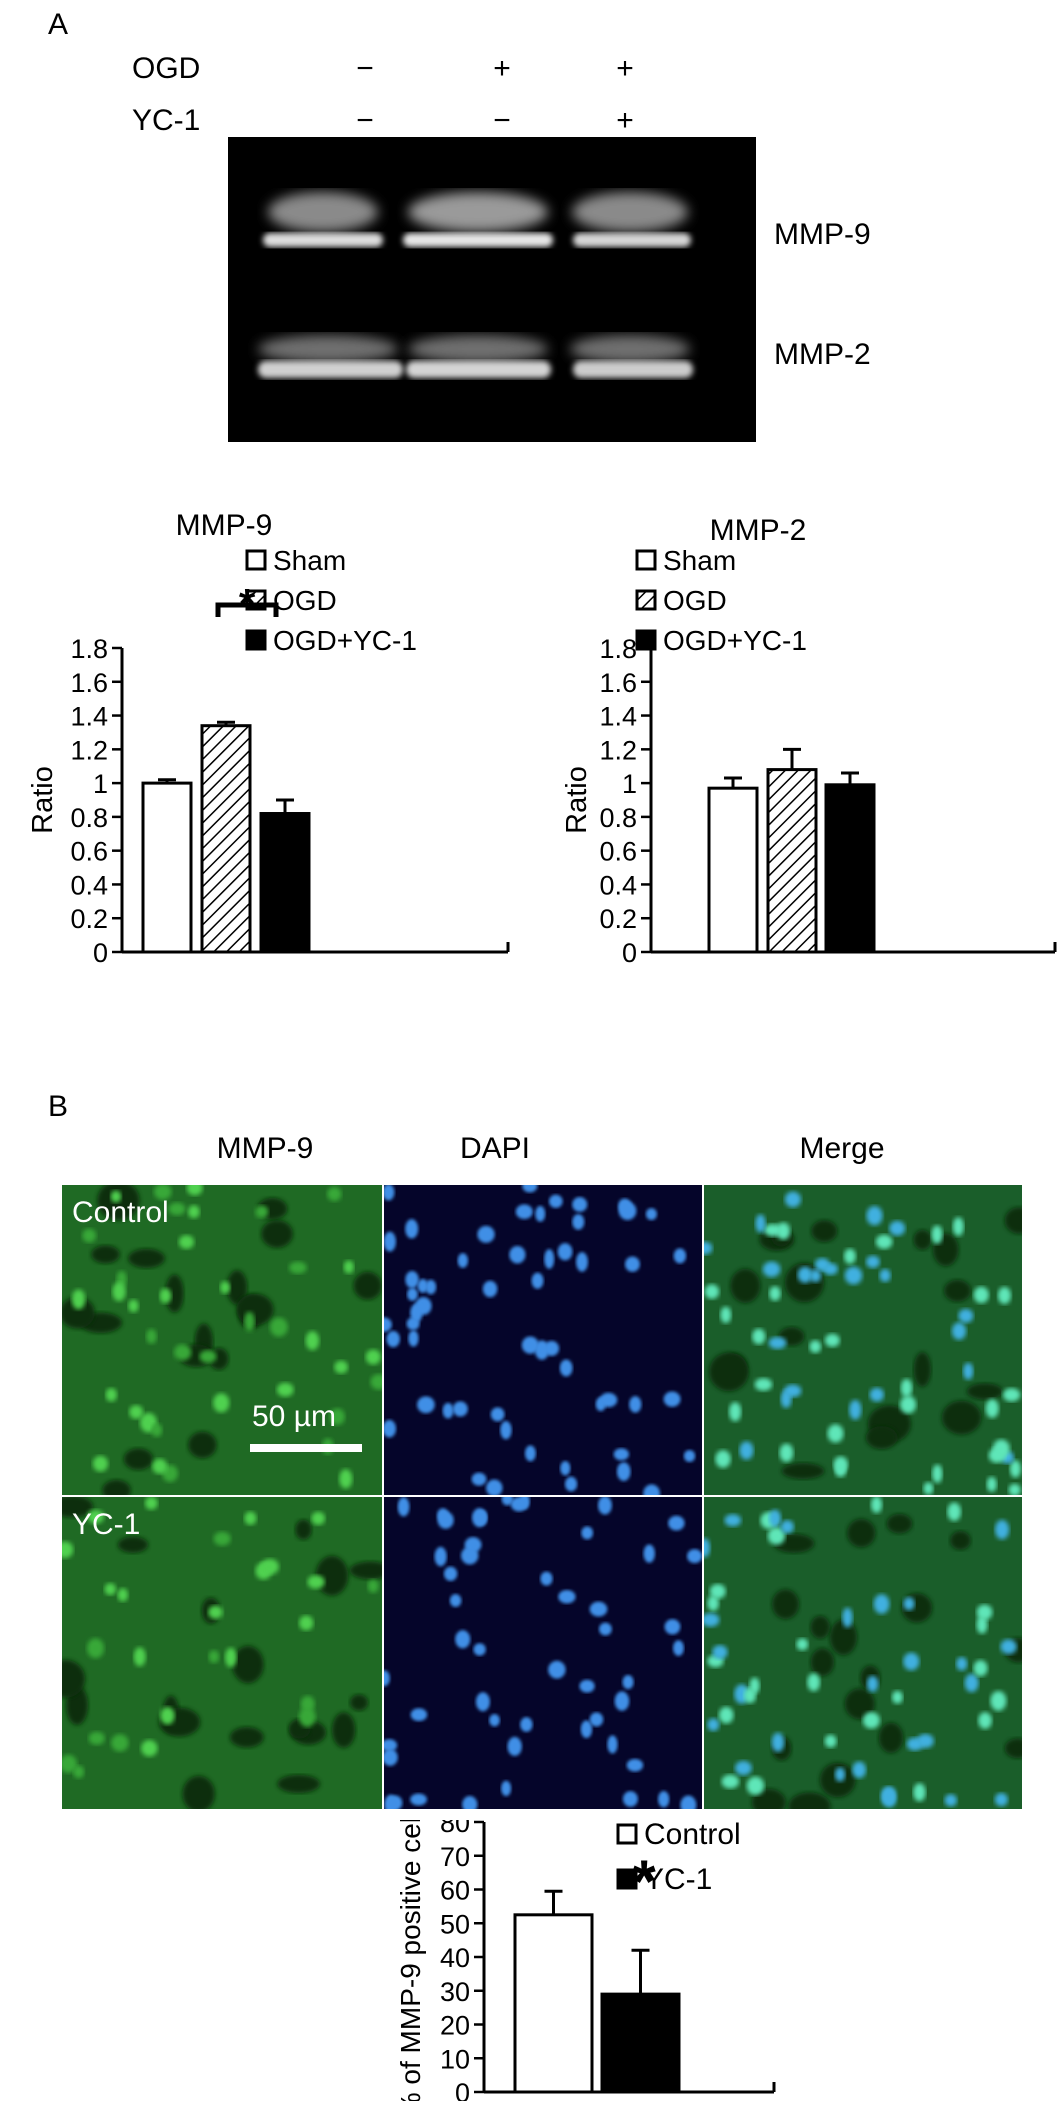 The image size is (1063, 2101). I want to click on micrograph-background, so click(543, 1340).